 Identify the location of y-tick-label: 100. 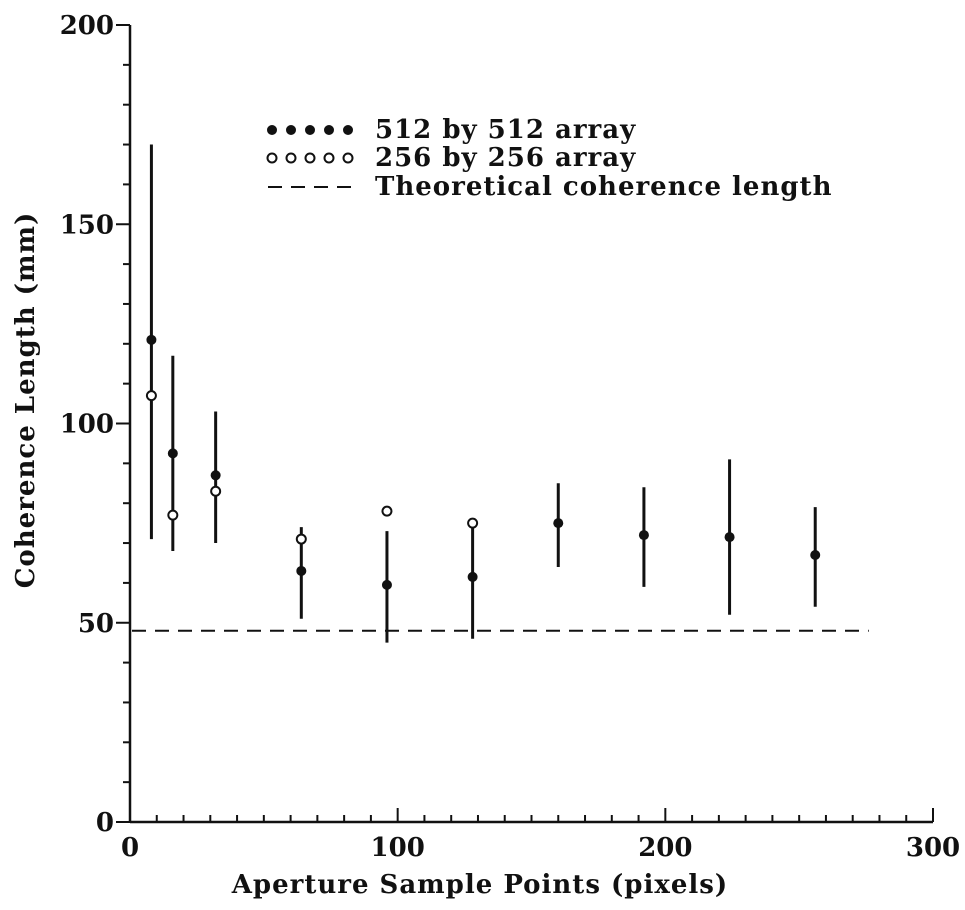
(87, 425).